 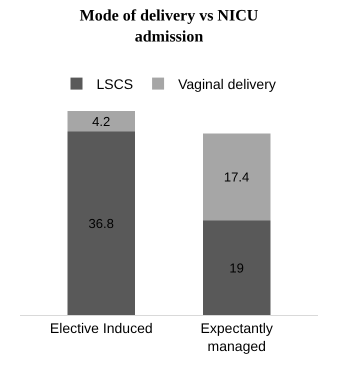 I want to click on legend-label: Vaginal delivery, so click(x=227, y=84).